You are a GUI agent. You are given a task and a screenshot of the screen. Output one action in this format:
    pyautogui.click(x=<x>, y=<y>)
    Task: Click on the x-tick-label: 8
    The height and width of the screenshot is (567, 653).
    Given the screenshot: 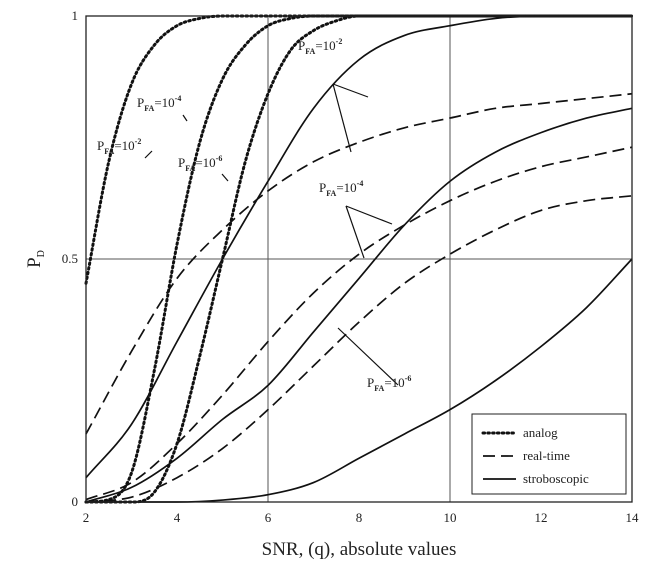 What is the action you would take?
    pyautogui.click(x=359, y=517)
    